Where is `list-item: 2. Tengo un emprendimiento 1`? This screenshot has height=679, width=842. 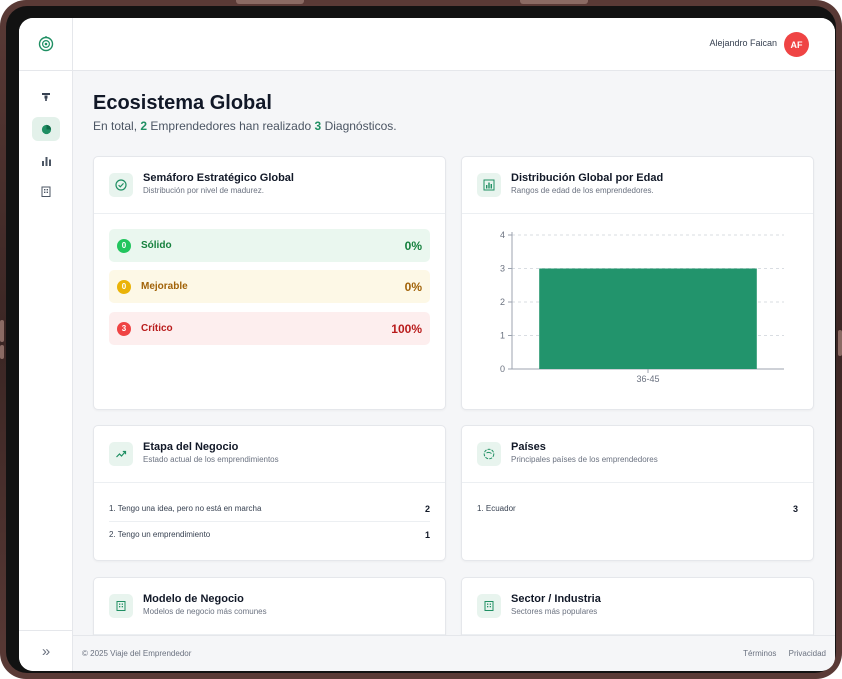
list-item: 2. Tengo un emprendimiento 1 is located at coordinates (269, 534).